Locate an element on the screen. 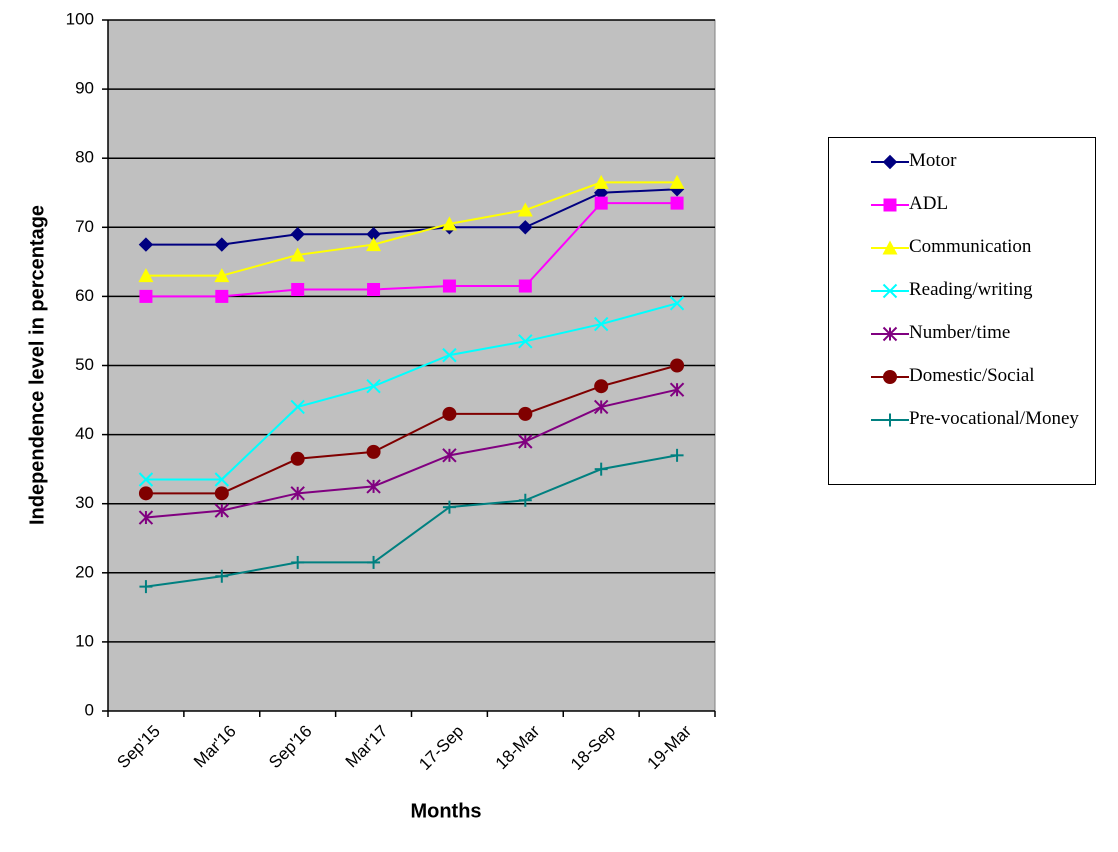 Image resolution: width=1118 pixels, height=852 pixels. legend-label: Domestic/Social is located at coordinates (972, 375).